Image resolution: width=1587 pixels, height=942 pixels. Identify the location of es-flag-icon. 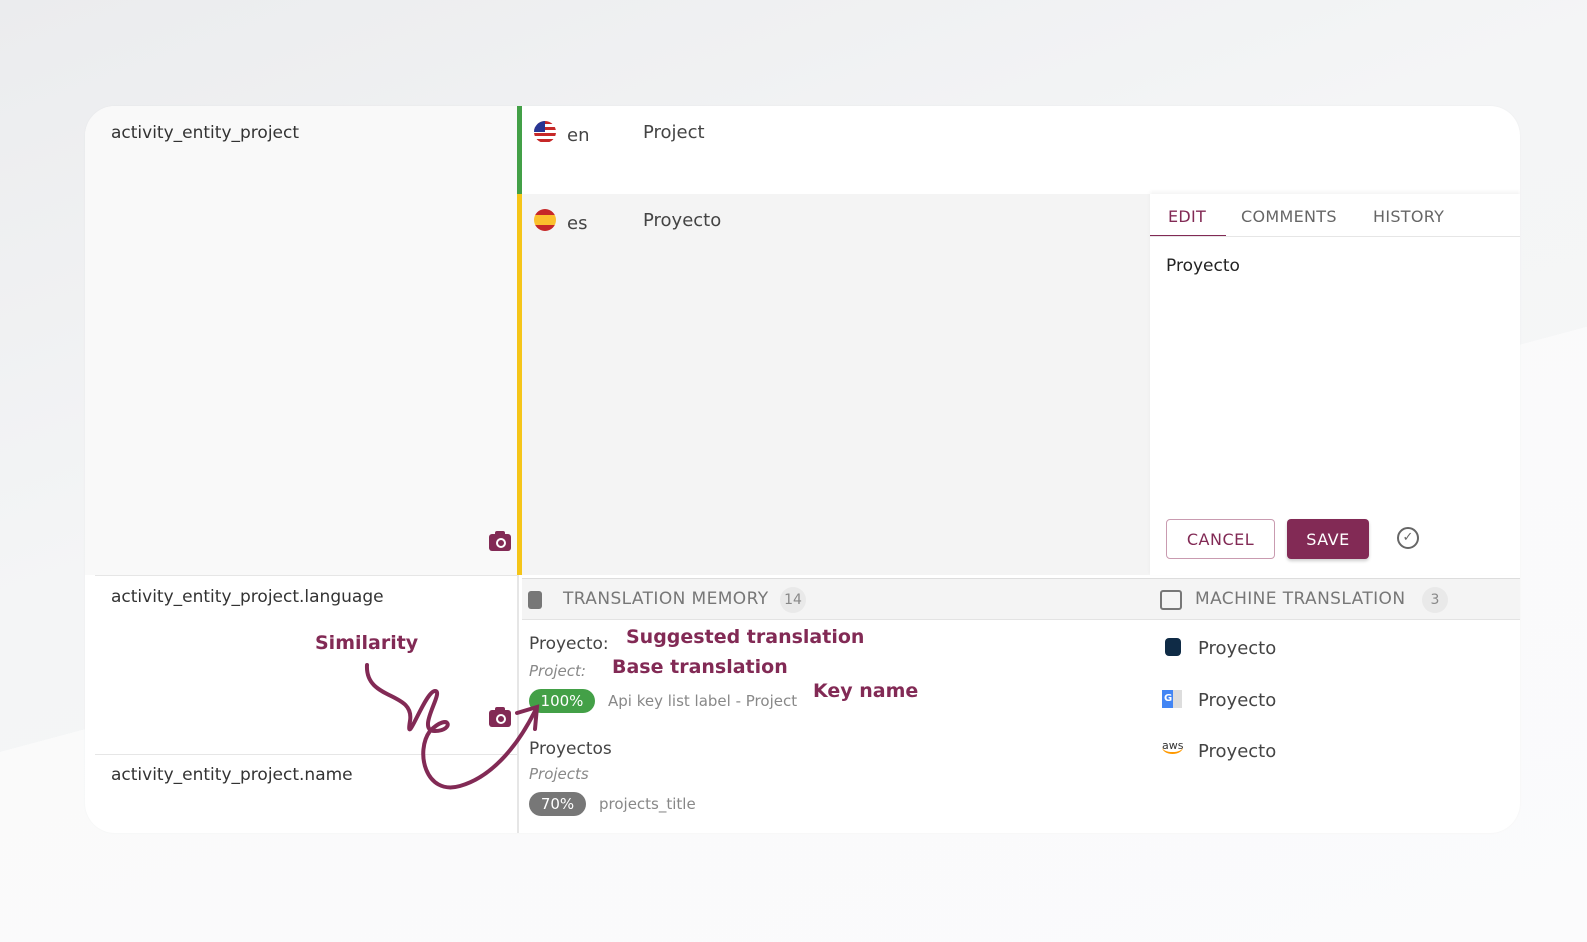
(545, 220).